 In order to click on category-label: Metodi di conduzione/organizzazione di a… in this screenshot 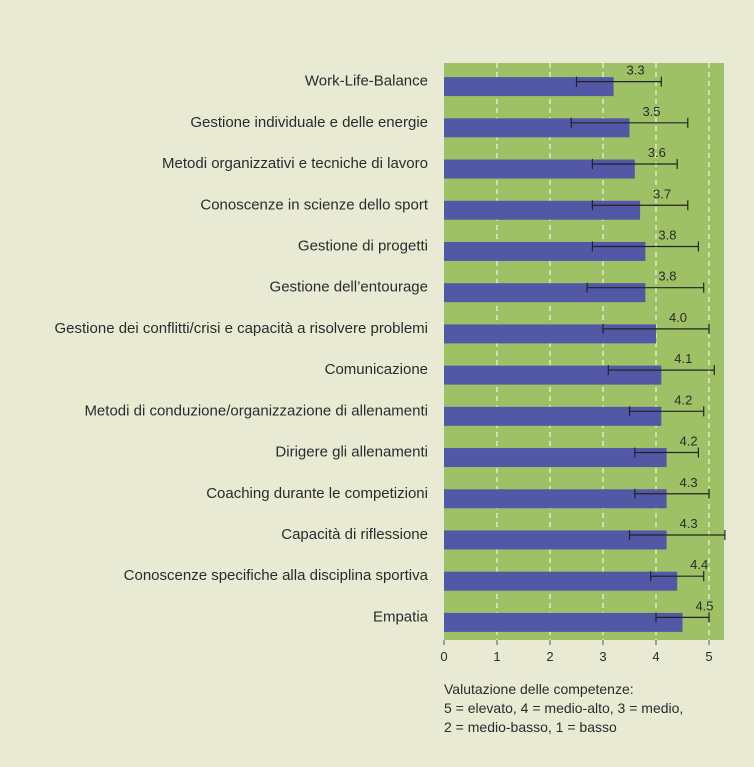, I will do `click(256, 410)`.